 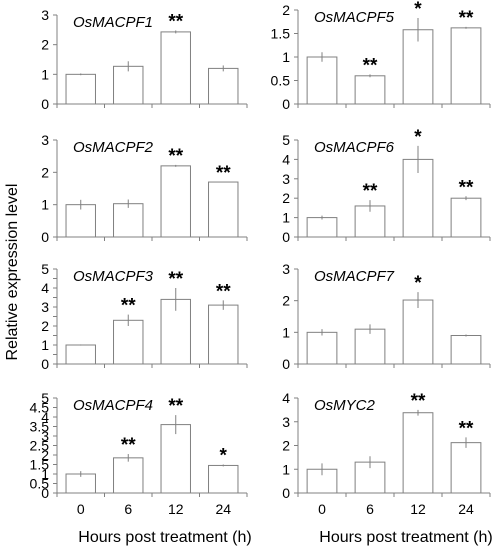 What do you see at coordinates (40, 484) in the screenshot?
I see `y-tick-label: 0.5` at bounding box center [40, 484].